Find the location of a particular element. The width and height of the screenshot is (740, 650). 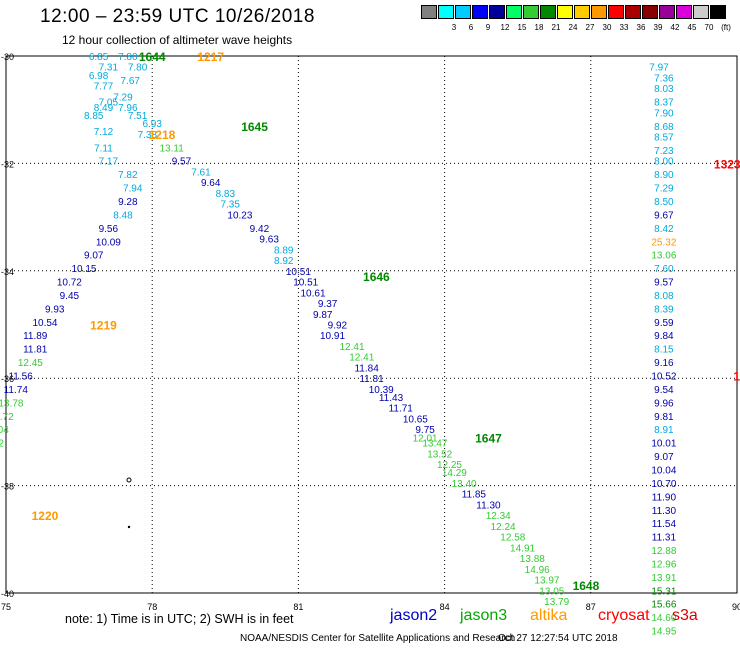

legend-swatch-label: 27 is located at coordinates (590, 27).